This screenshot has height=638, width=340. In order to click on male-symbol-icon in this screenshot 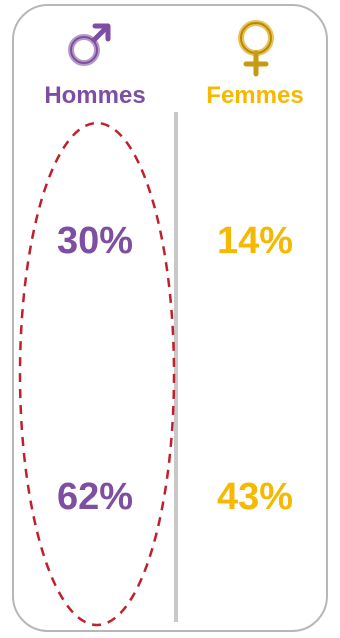, I will do `click(89, 44)`.